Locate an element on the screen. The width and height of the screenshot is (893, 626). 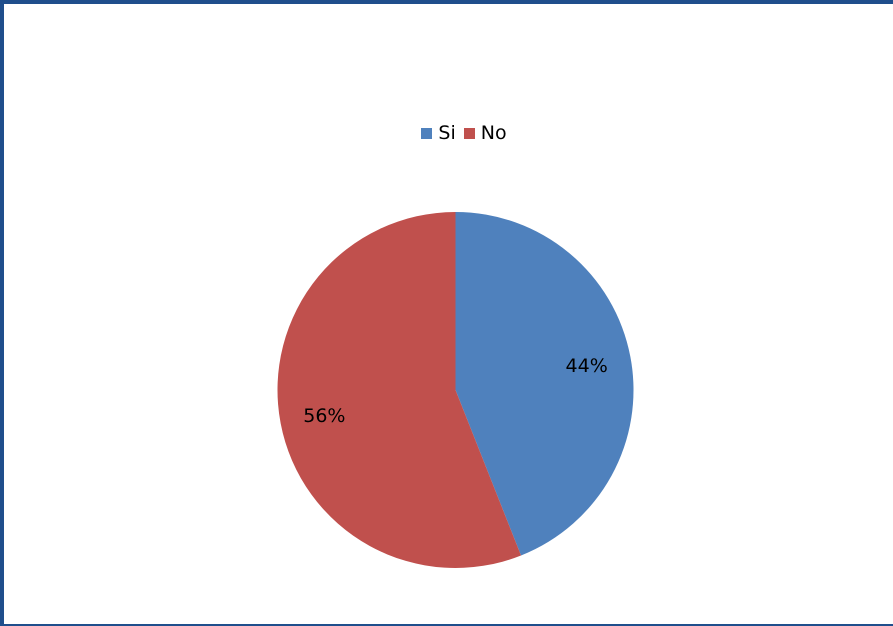
pie-slice-si is located at coordinates (544, 384).